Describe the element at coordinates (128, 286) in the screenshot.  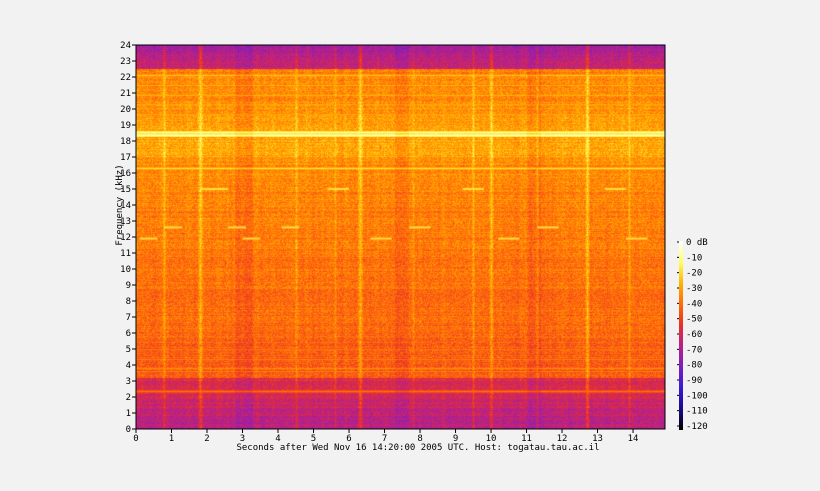
I see `y-tick-label: 9` at that location.